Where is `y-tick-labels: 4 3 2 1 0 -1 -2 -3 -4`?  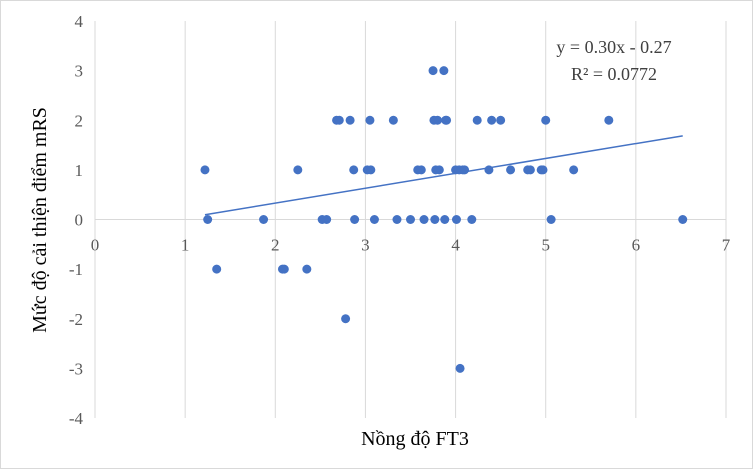
y-tick-labels: 4 3 2 1 0 -1 -2 -3 -4 is located at coordinates (76, 220).